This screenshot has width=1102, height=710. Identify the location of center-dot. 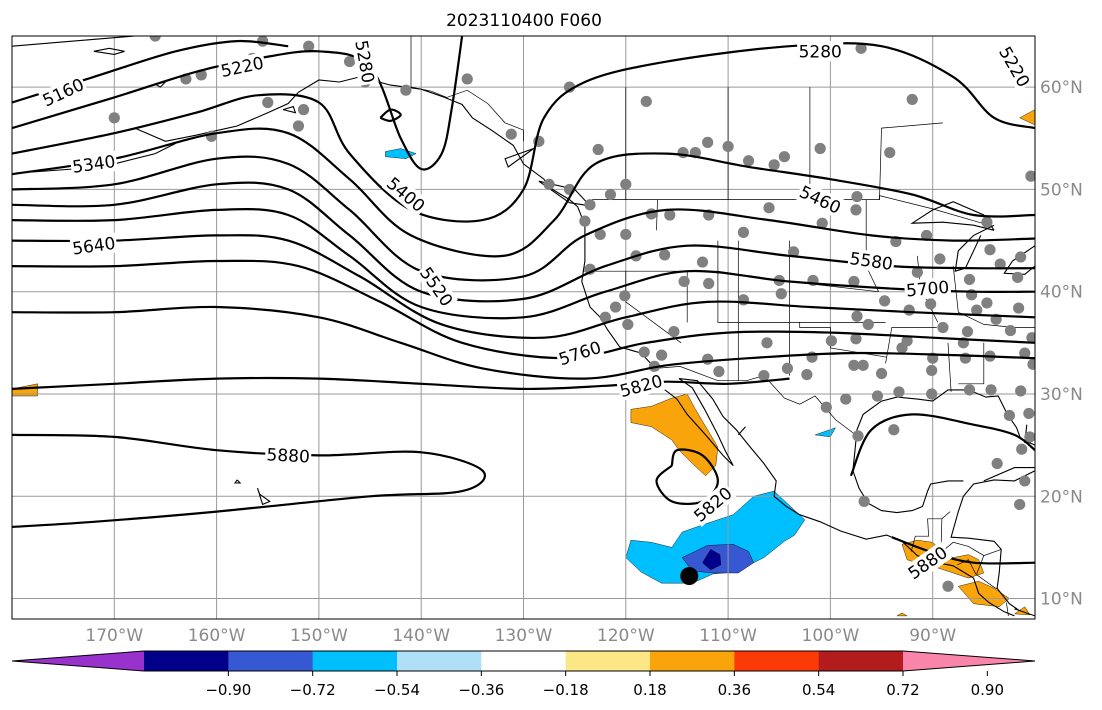
(689, 576).